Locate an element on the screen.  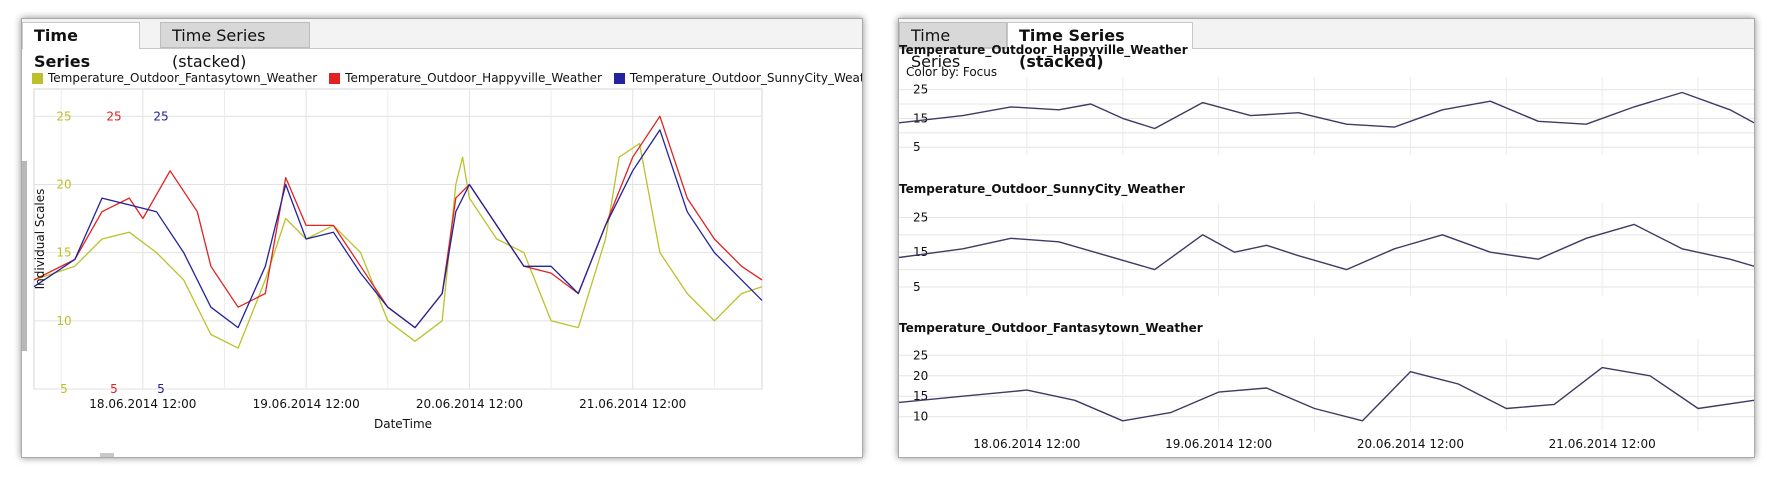
color-by-label: Color by: Focus is located at coordinates (952, 72).